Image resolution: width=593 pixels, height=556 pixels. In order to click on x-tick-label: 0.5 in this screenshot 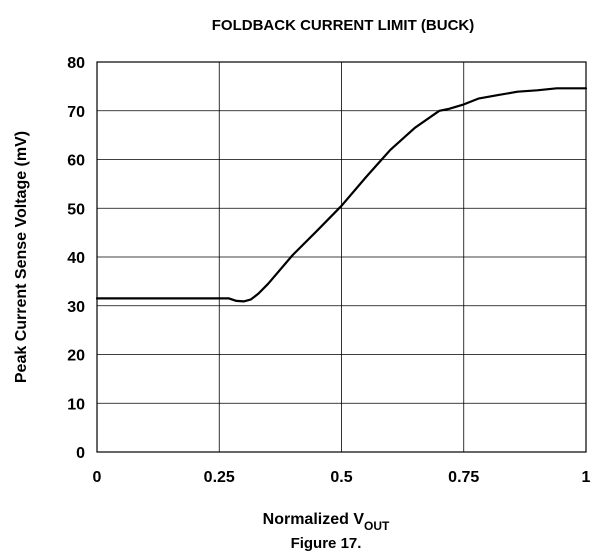, I will do `click(341, 477)`.